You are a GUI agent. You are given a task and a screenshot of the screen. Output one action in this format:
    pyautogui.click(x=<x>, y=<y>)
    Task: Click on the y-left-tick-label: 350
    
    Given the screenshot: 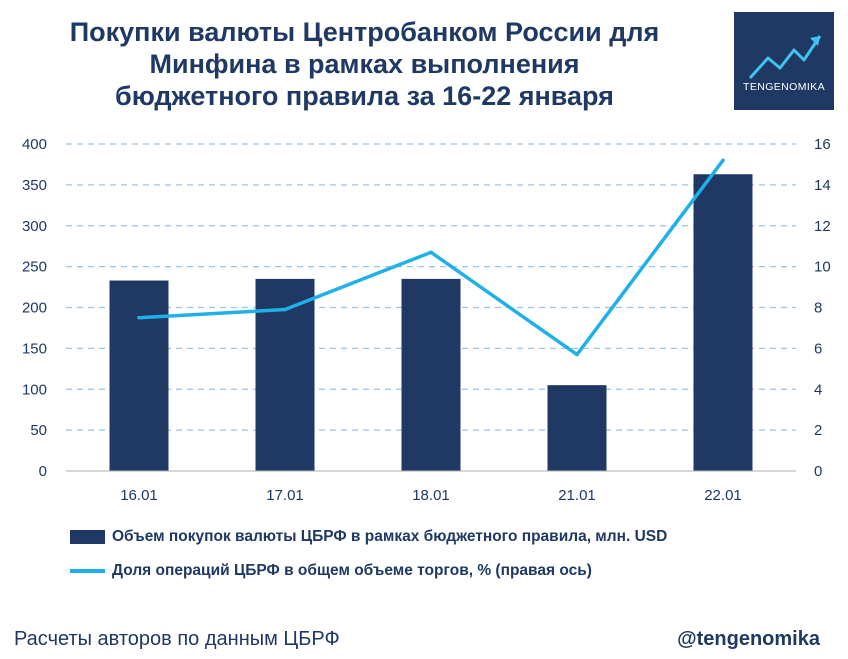 What is the action you would take?
    pyautogui.click(x=34, y=185)
    